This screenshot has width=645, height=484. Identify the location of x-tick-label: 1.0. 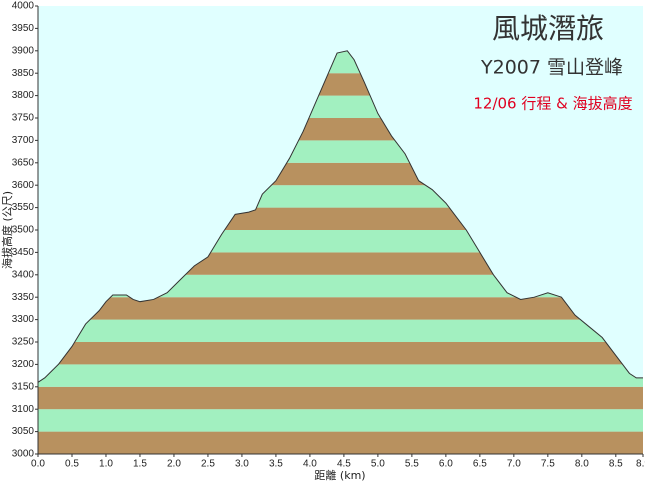
(106, 464).